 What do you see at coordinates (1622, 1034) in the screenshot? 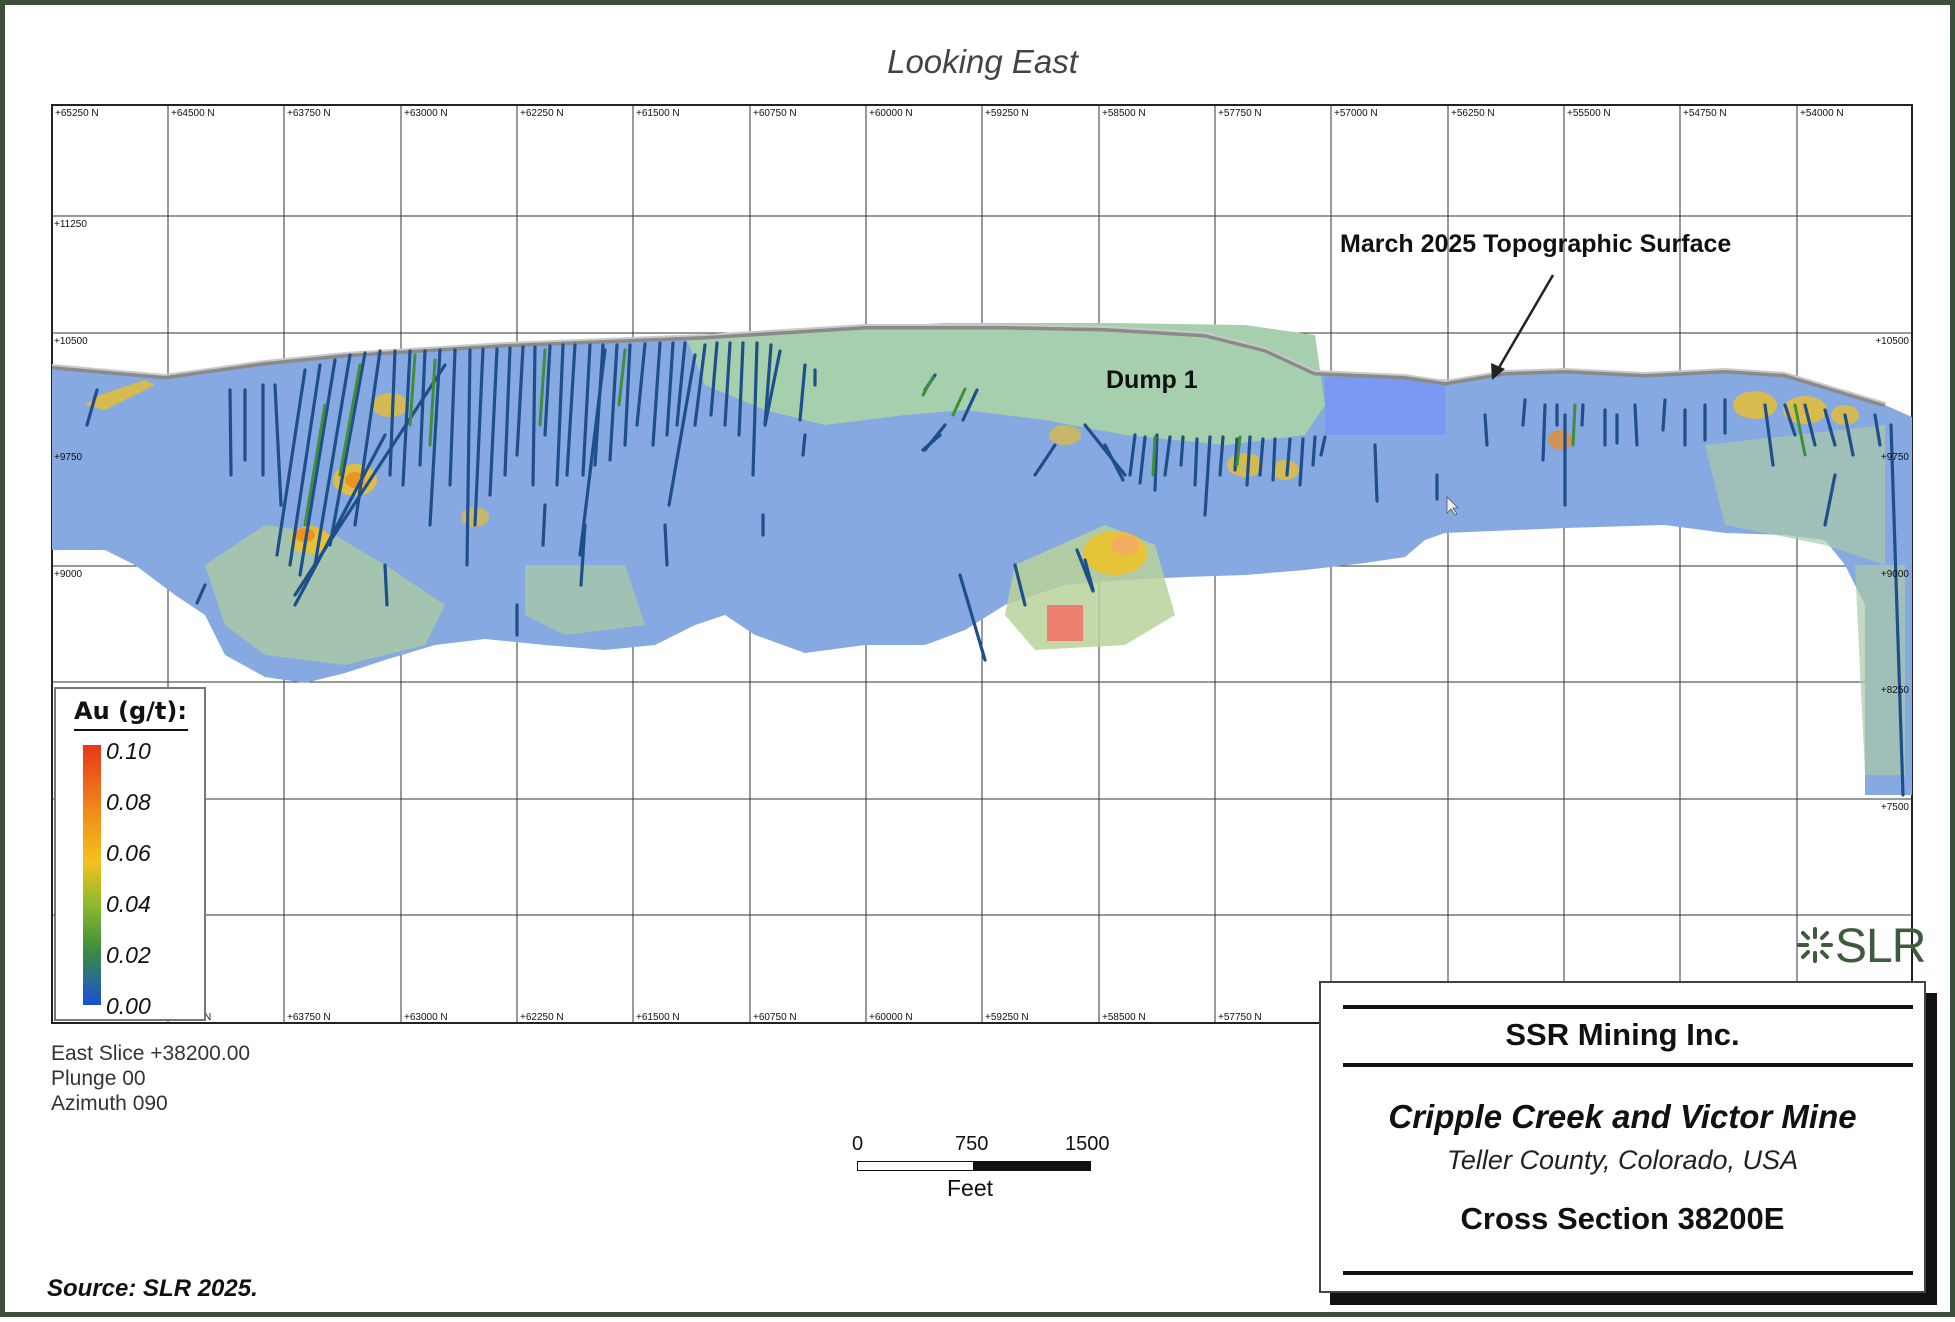
I see `company-name: SSR Mining Inc.` at bounding box center [1622, 1034].